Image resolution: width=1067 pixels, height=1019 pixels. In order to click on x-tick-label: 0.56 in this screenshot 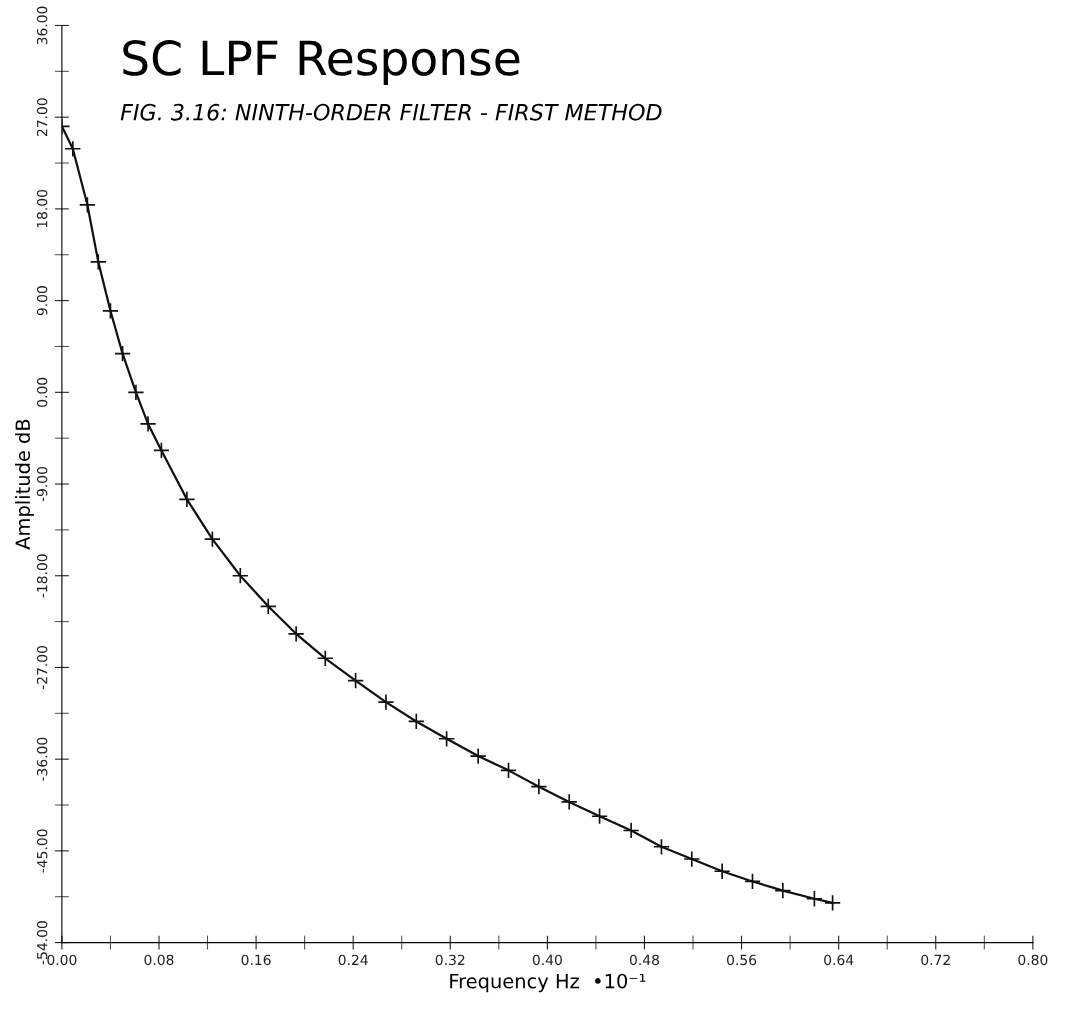, I will do `click(742, 960)`.